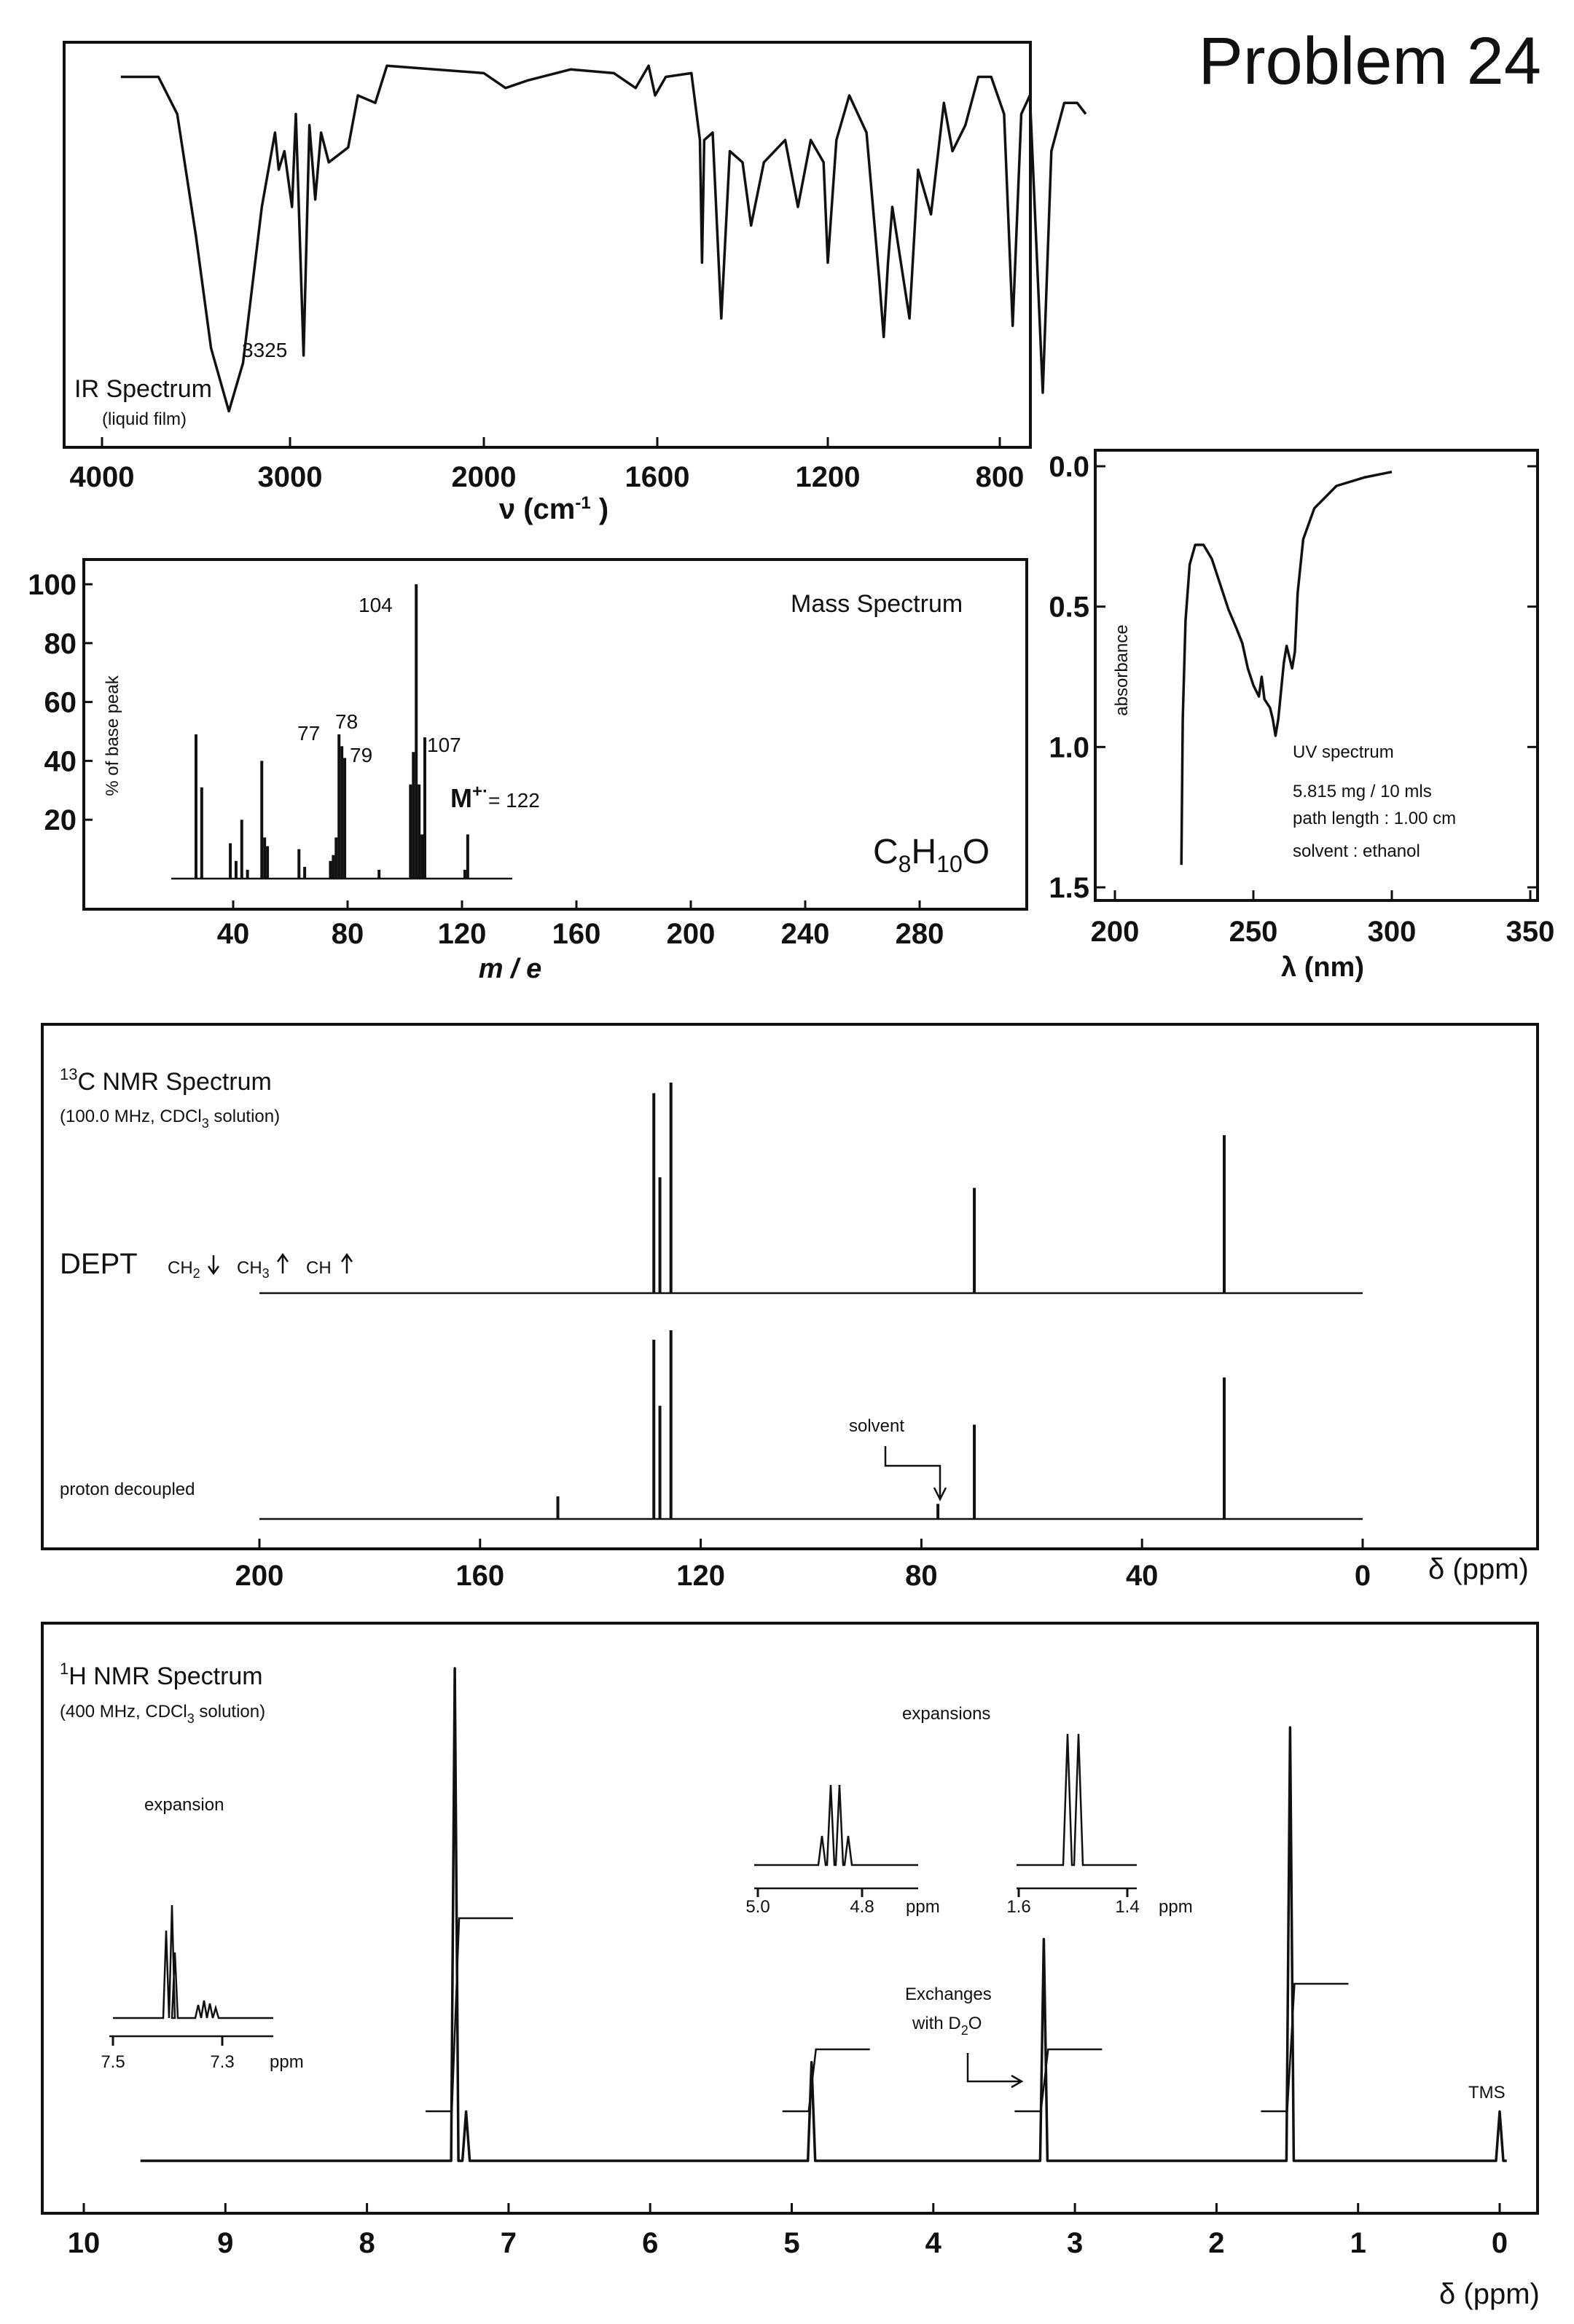 The width and height of the screenshot is (1574, 2324). I want to click on ir-x-tick-label: 1200, so click(829, 477).